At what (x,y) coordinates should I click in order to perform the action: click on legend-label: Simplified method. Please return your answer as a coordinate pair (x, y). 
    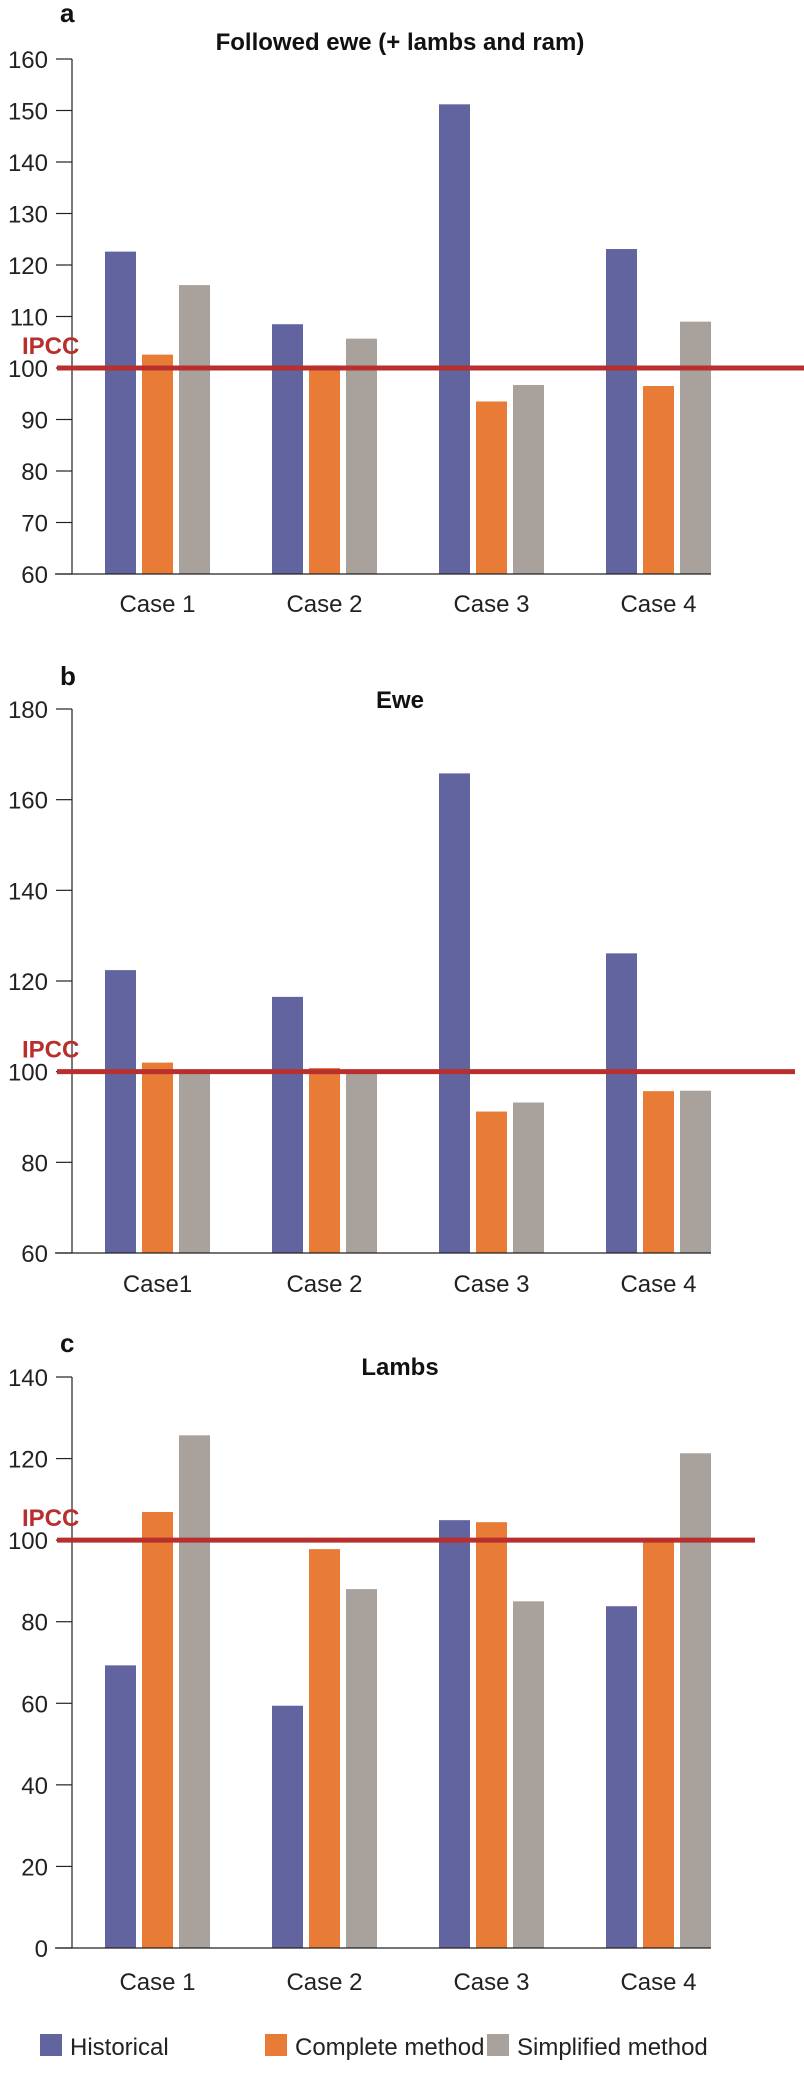
    Looking at the image, I should click on (612, 2047).